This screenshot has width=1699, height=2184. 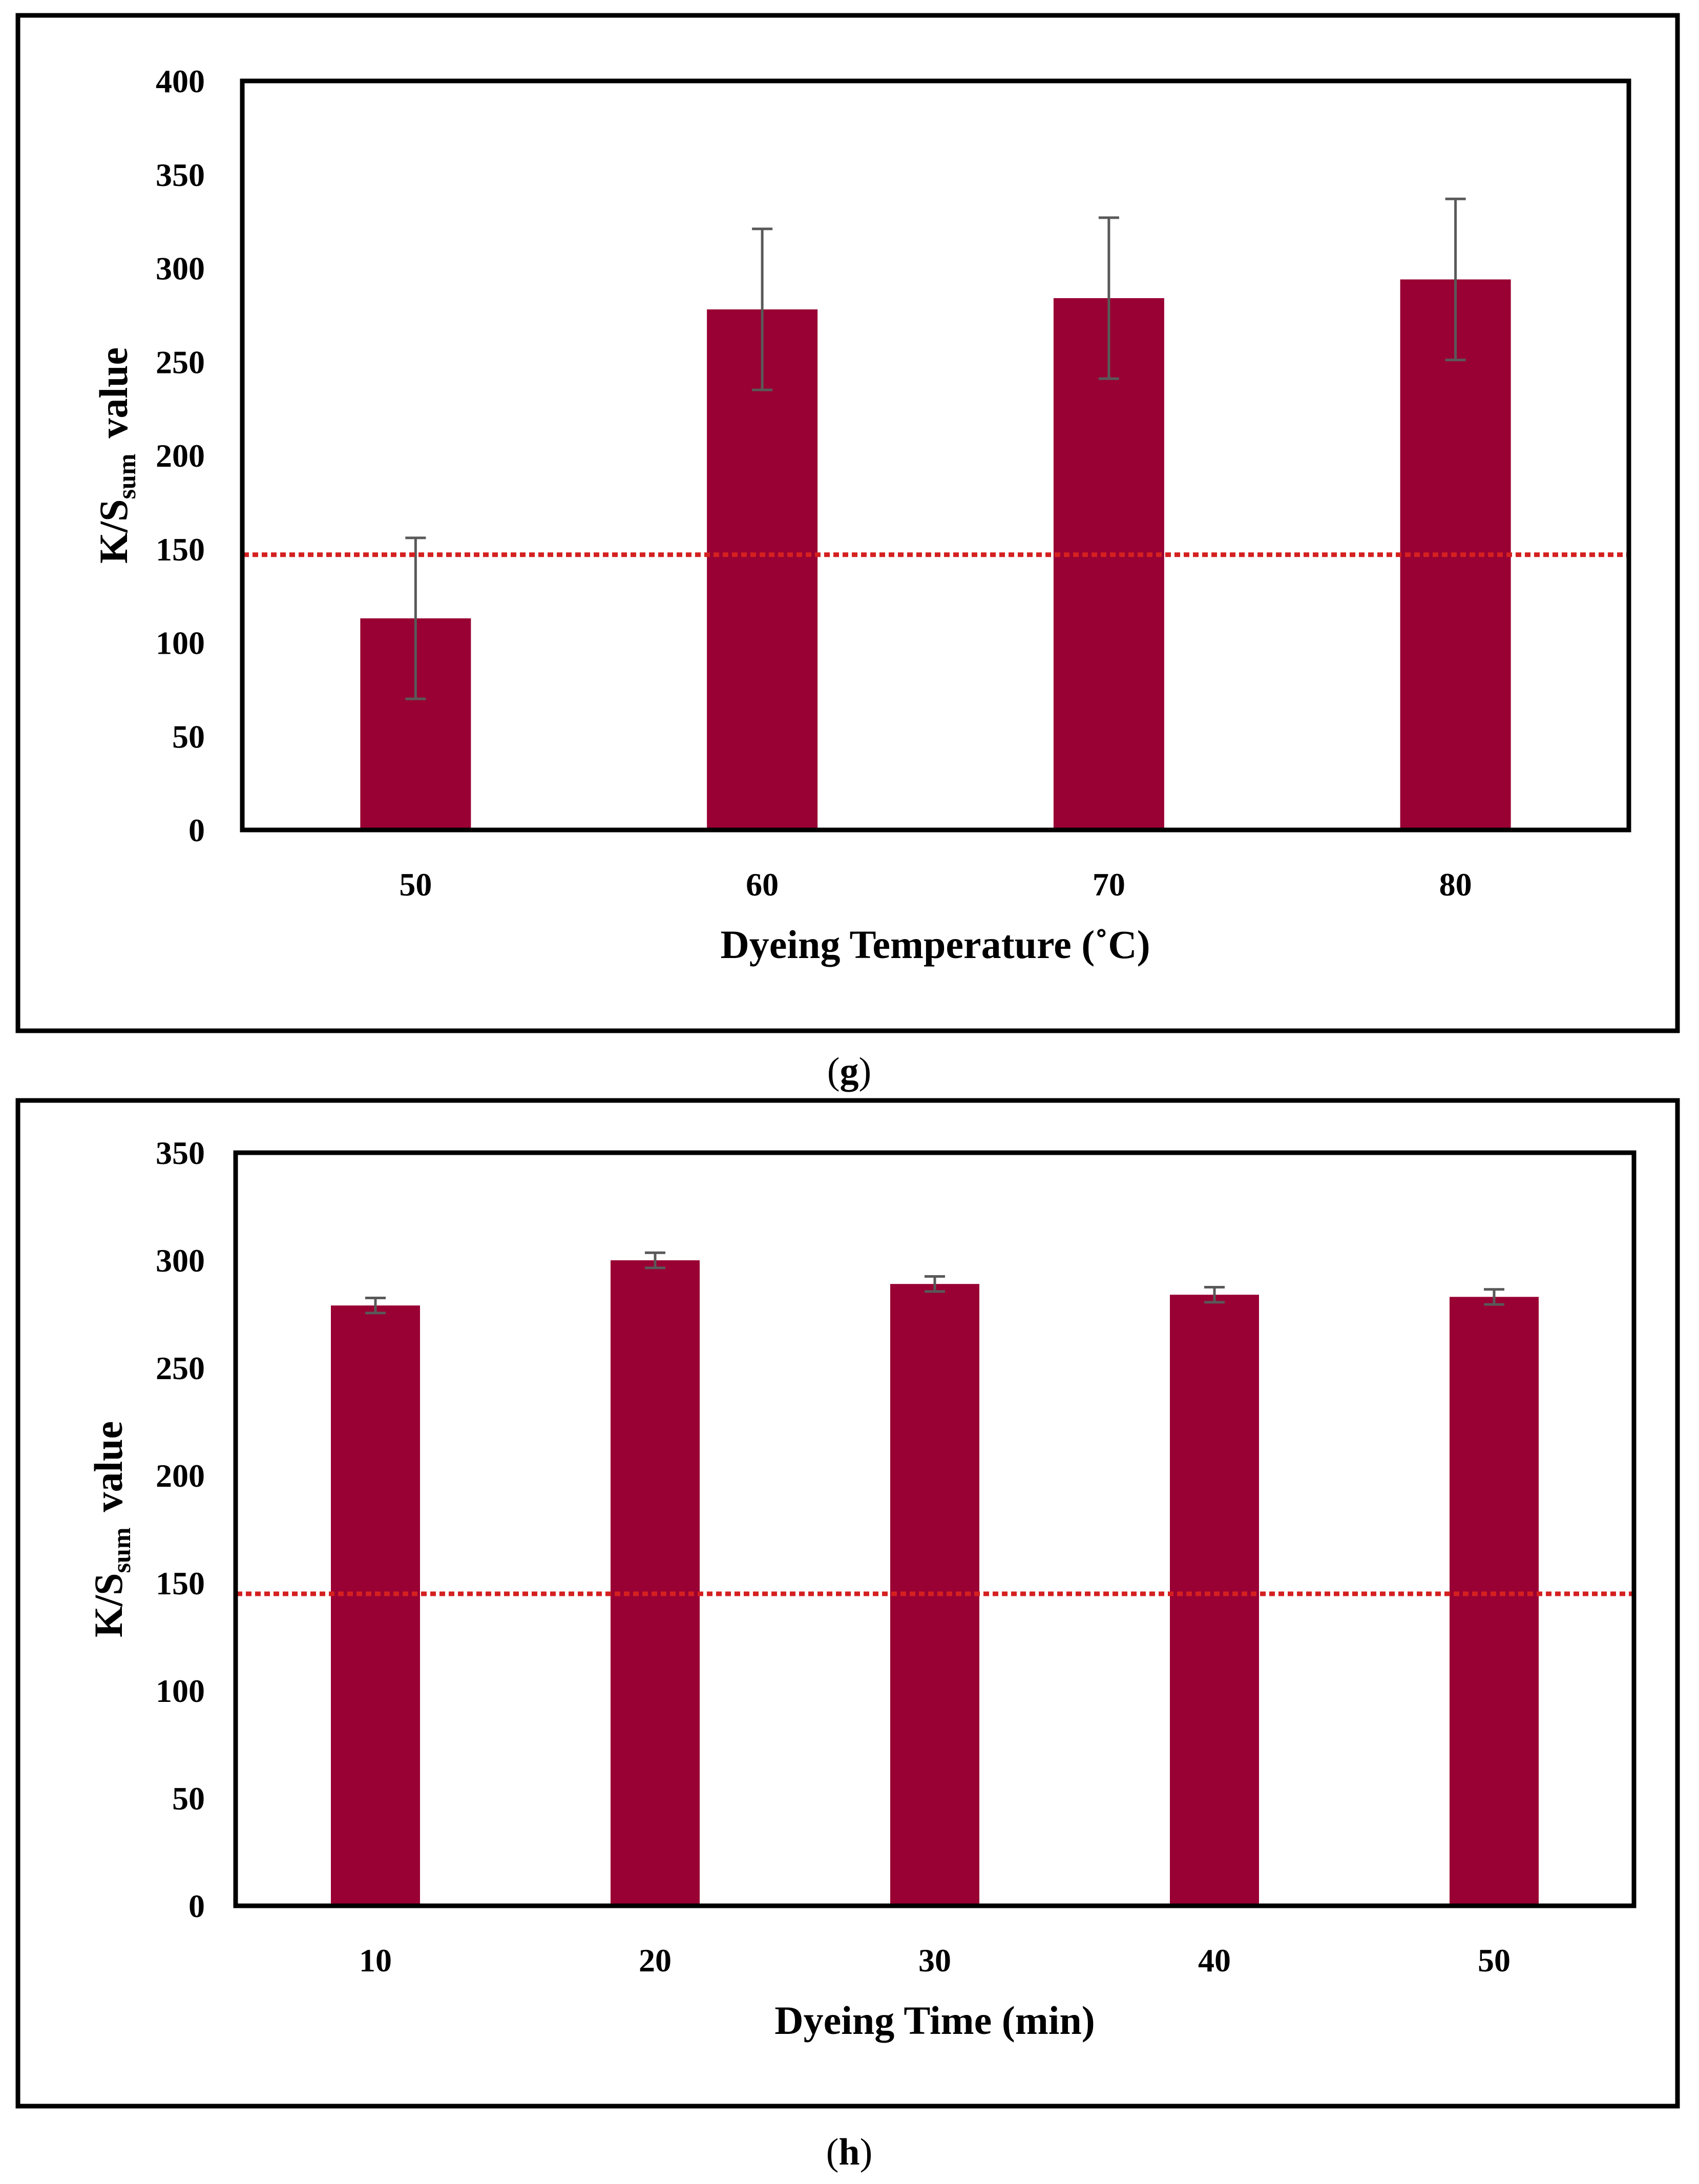 I want to click on x-tick-label: 80, so click(x=1456, y=884).